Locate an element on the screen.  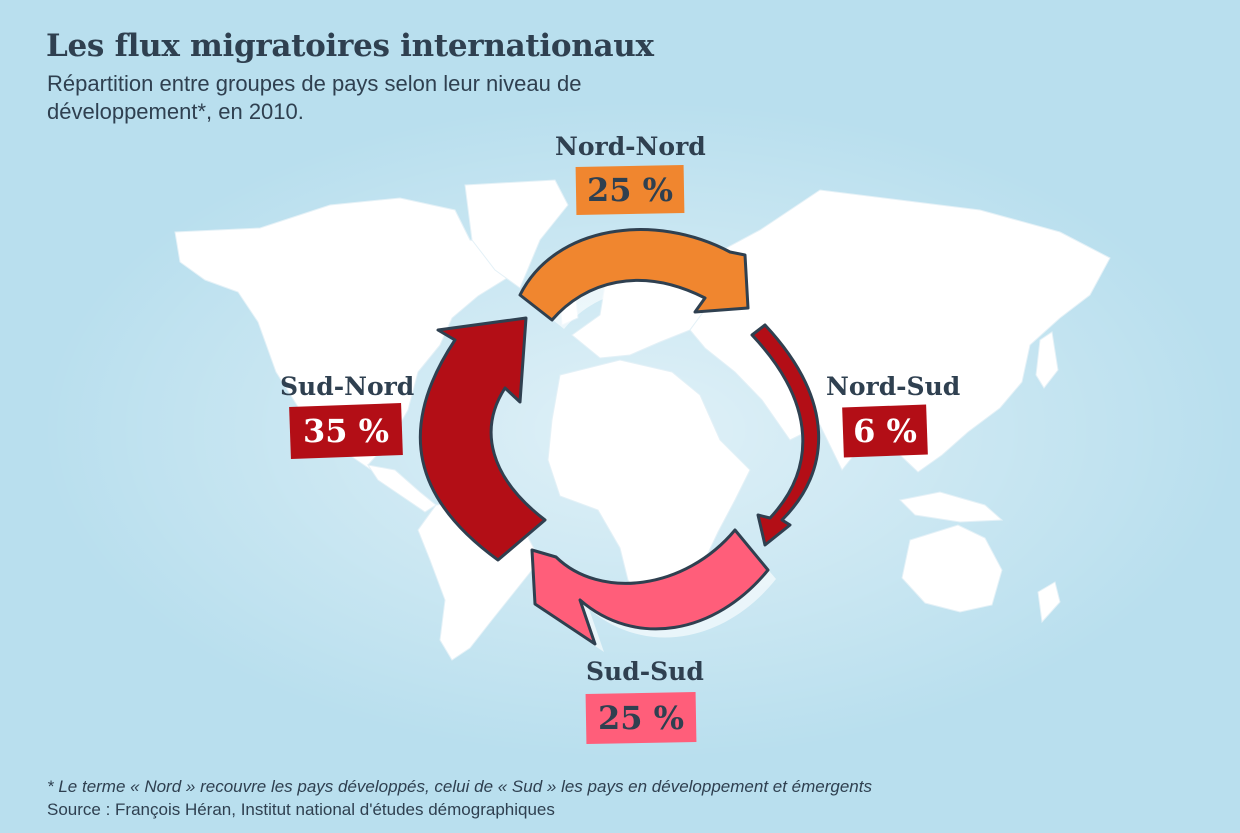
value-nord-nord: 25 % is located at coordinates (630, 190).